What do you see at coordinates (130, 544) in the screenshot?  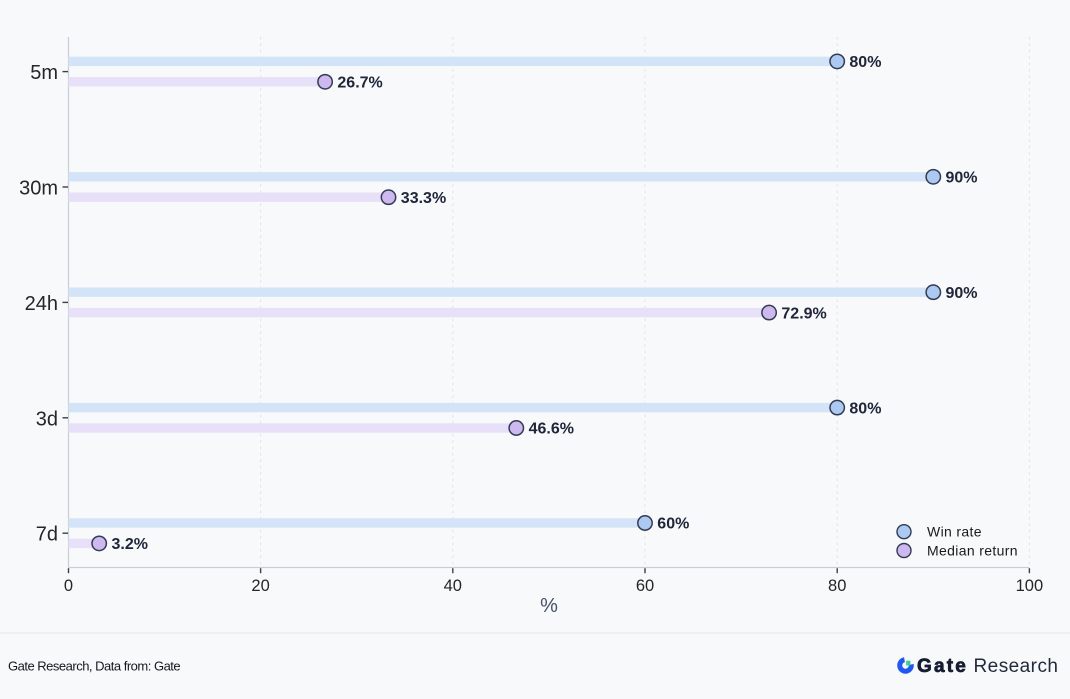 I see `svg-text: 3.2%` at bounding box center [130, 544].